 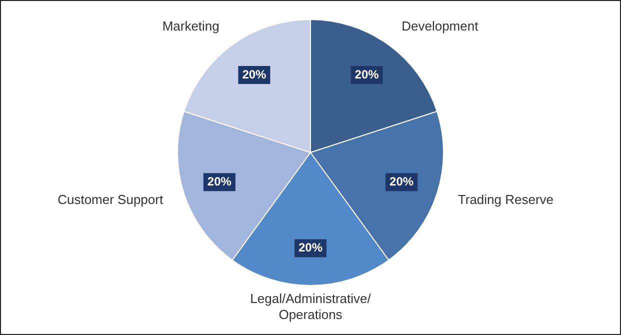 I want to click on slice-label: Marketing, so click(x=191, y=26).